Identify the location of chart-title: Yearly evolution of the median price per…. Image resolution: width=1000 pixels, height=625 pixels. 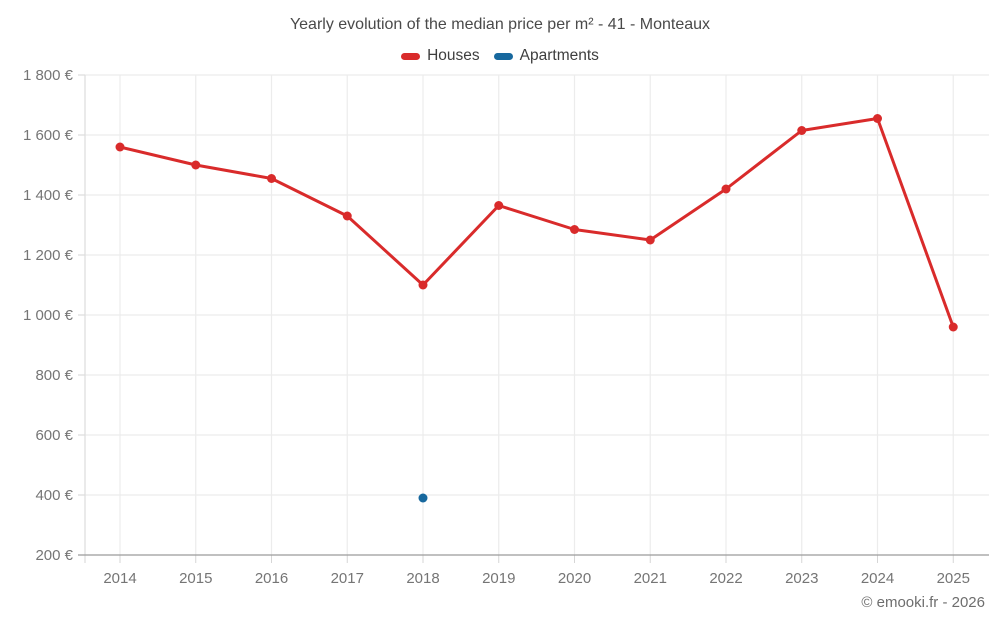
(500, 24).